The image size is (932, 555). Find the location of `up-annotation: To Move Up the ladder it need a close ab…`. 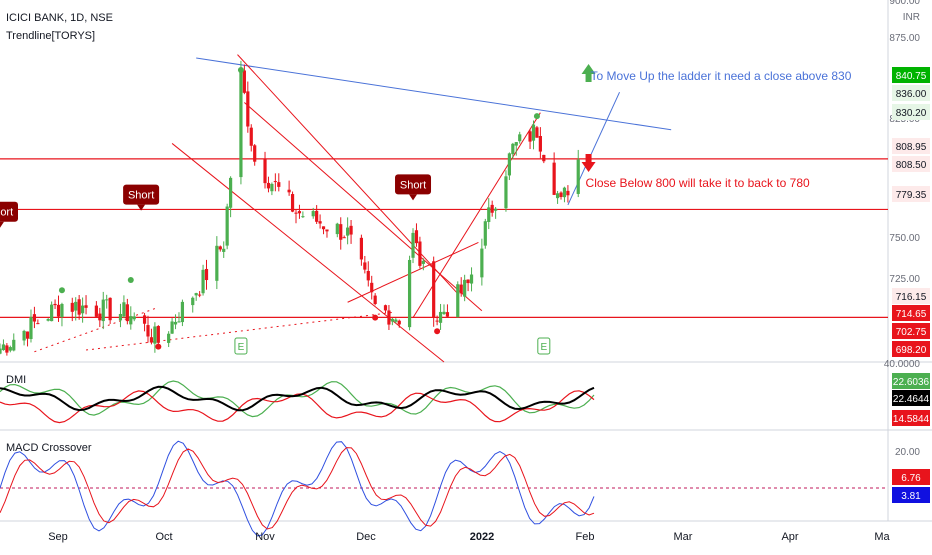

up-annotation: To Move Up the ladder it need a close ab… is located at coordinates (721, 76).